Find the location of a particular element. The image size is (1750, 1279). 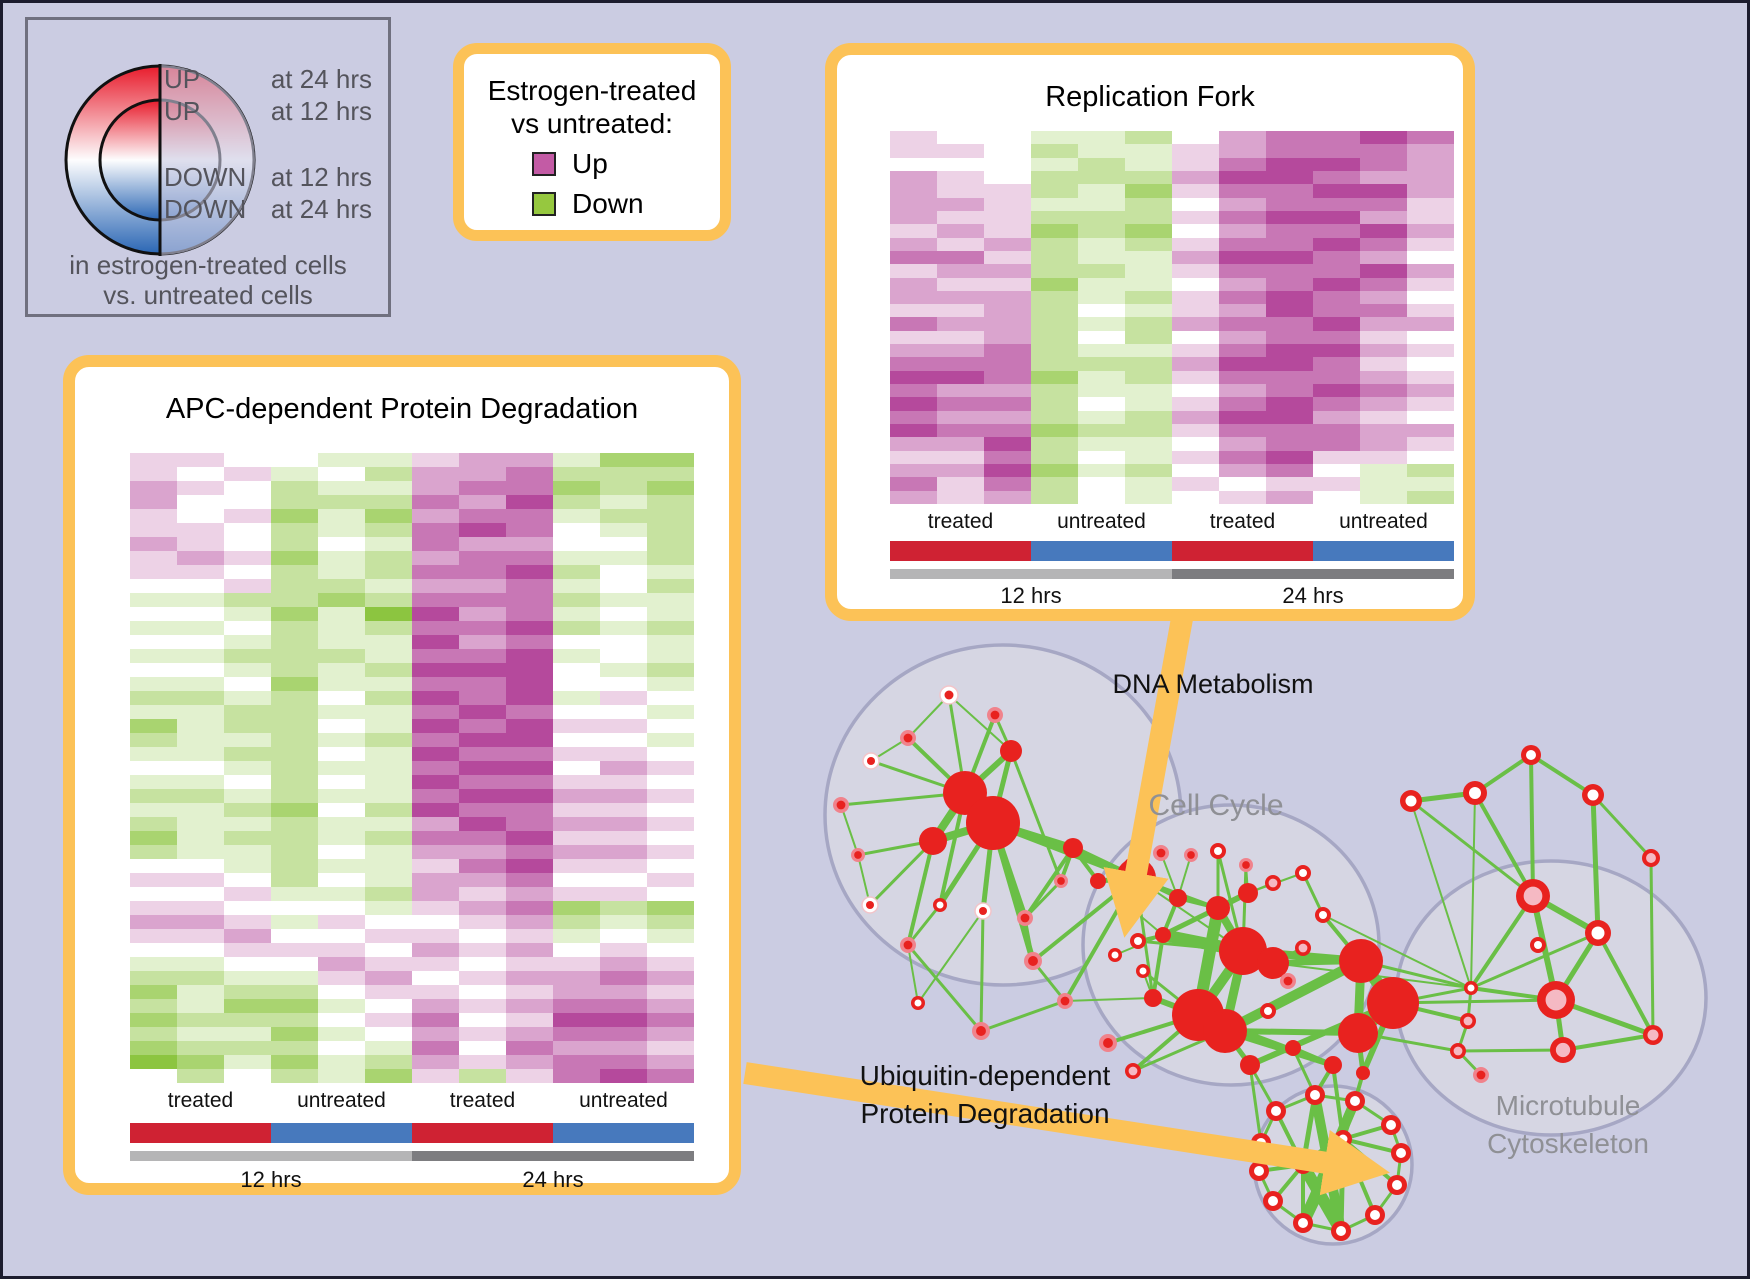

group-label-treated: treated is located at coordinates (200, 1100).